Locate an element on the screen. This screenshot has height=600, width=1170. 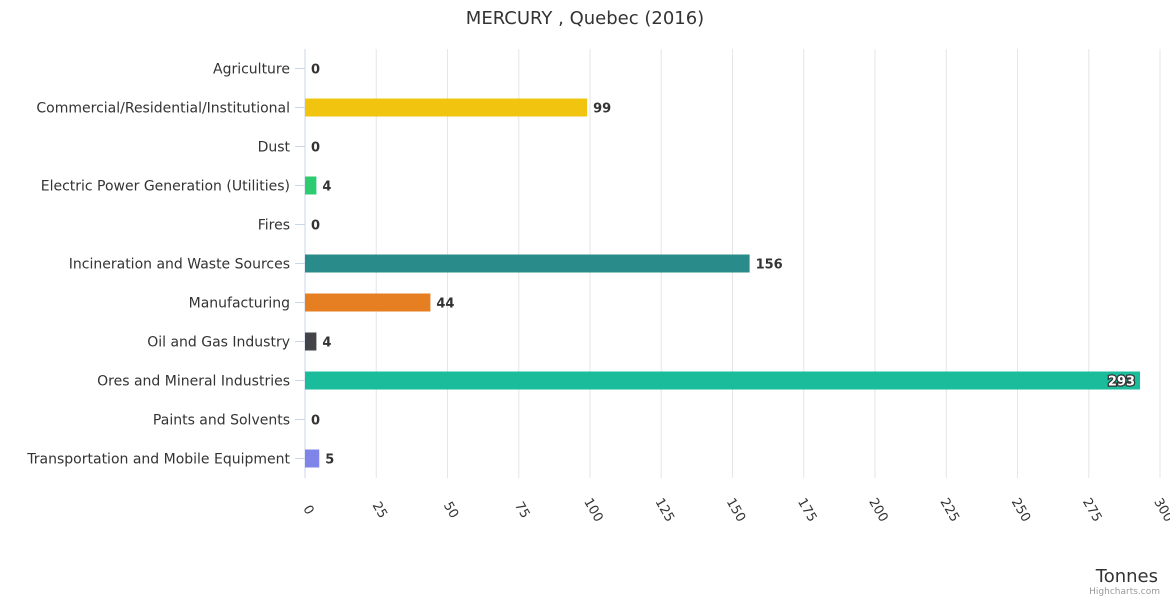
credits-link: Highcharts.com is located at coordinates (1124, 592).